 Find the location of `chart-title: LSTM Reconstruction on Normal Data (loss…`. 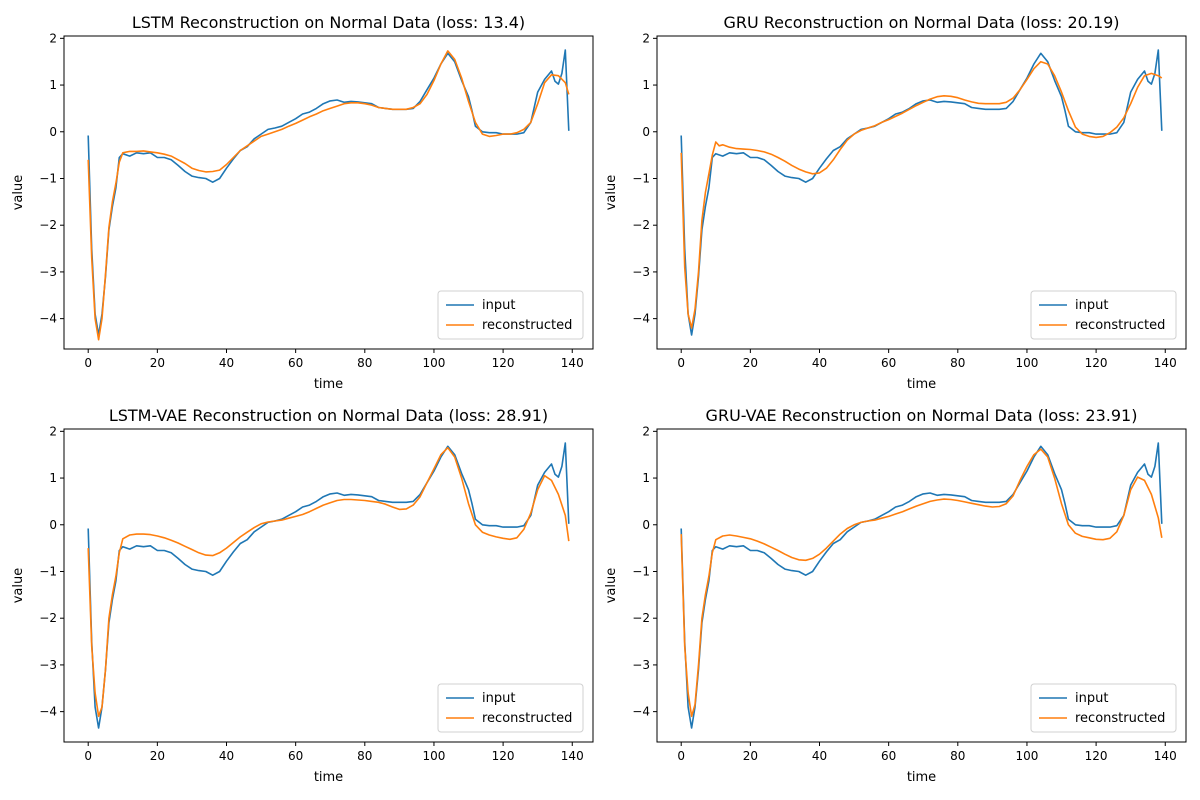

chart-title: LSTM Reconstruction on Normal Data (loss… is located at coordinates (328, 22).